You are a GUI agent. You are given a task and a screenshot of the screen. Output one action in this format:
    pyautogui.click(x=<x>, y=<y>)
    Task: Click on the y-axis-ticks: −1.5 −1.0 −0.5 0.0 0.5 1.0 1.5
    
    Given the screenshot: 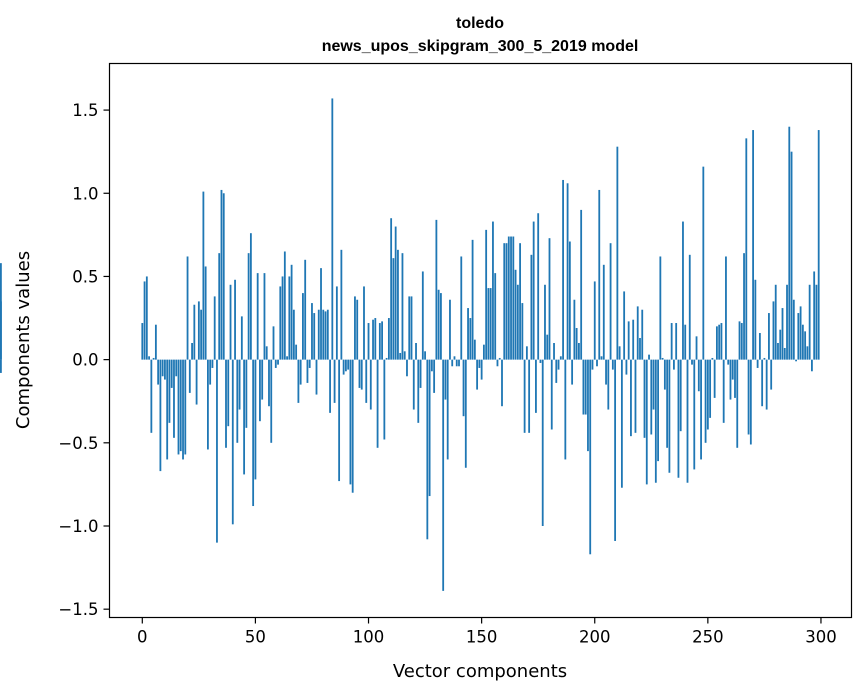 What is the action you would take?
    pyautogui.click(x=84, y=360)
    